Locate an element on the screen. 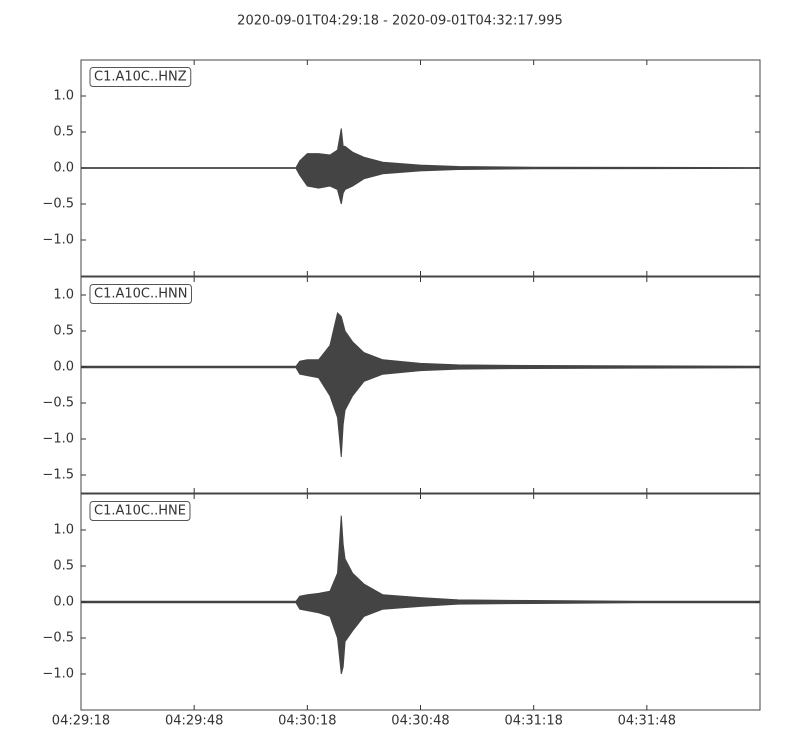 The height and width of the screenshot is (750, 800). trace-label: C1.A10C..HNZ is located at coordinates (140, 77).